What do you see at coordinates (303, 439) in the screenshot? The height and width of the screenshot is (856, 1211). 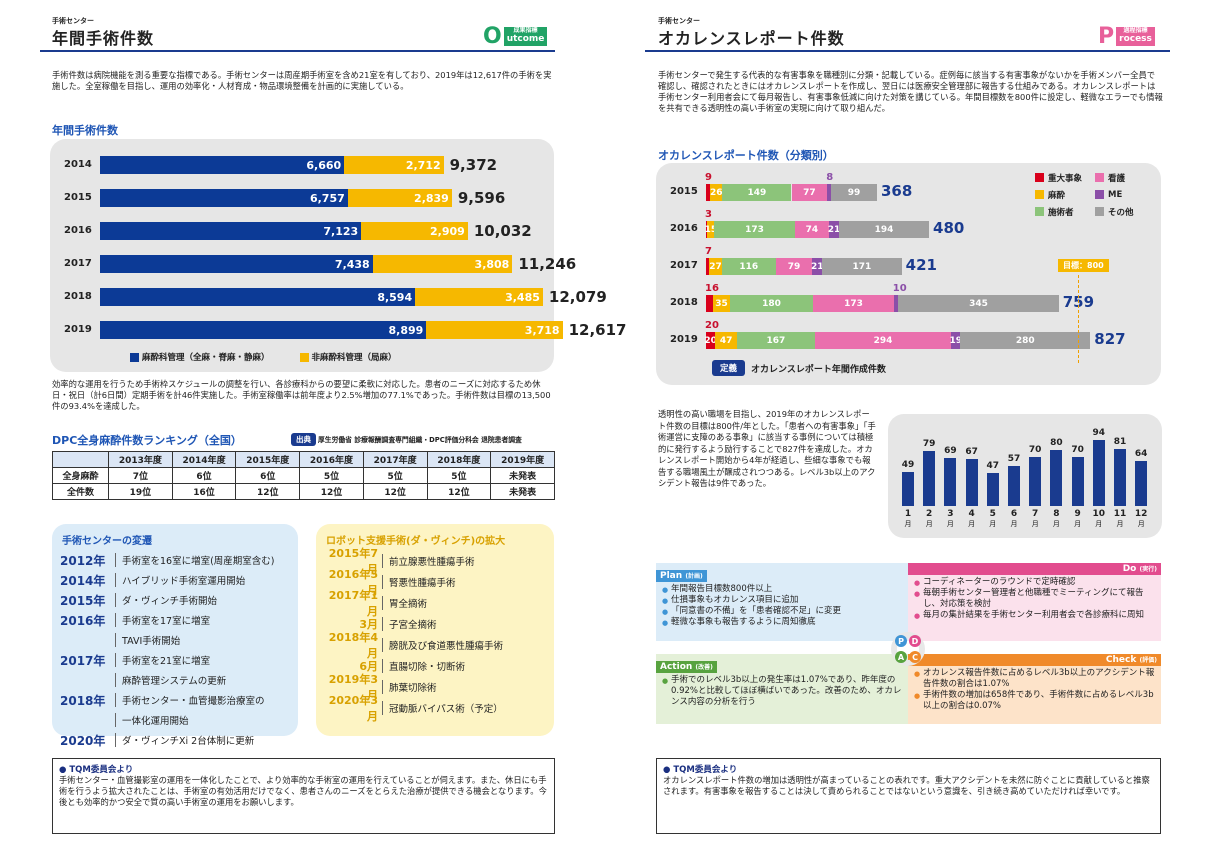 I see `source-tag: 出典` at bounding box center [303, 439].